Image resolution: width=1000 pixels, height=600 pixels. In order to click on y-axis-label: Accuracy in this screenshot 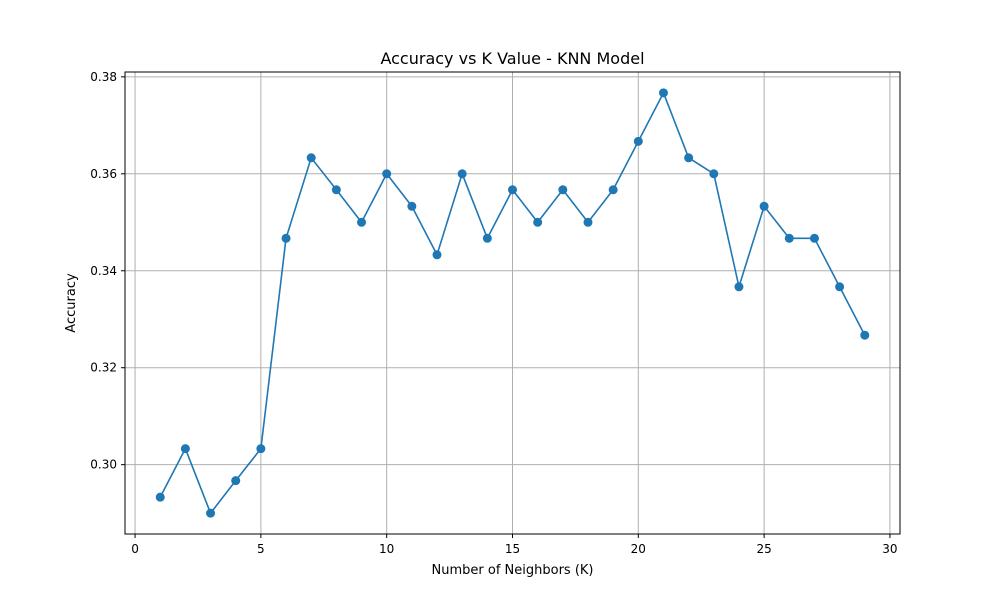, I will do `click(71, 303)`.